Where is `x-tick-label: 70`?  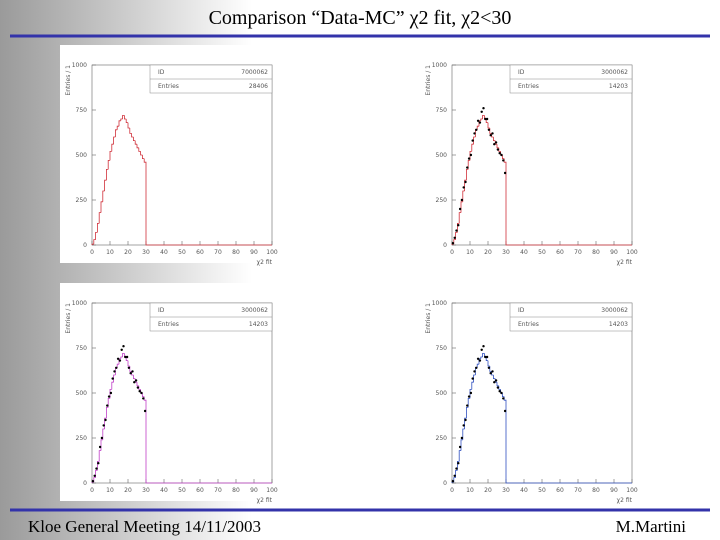
x-tick-label: 70 is located at coordinates (218, 490).